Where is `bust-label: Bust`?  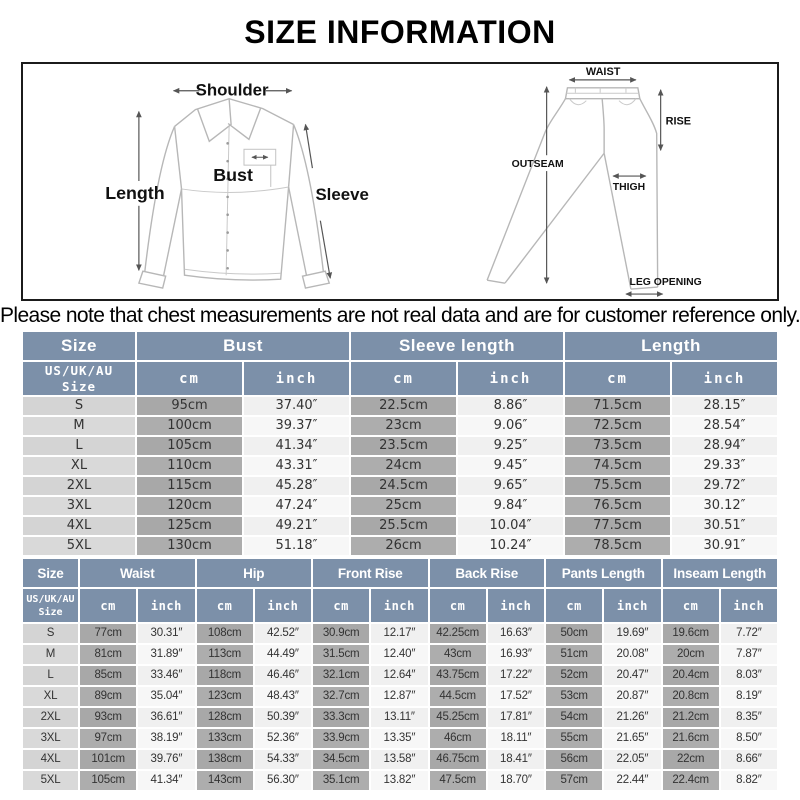
bust-label: Bust is located at coordinates (233, 175).